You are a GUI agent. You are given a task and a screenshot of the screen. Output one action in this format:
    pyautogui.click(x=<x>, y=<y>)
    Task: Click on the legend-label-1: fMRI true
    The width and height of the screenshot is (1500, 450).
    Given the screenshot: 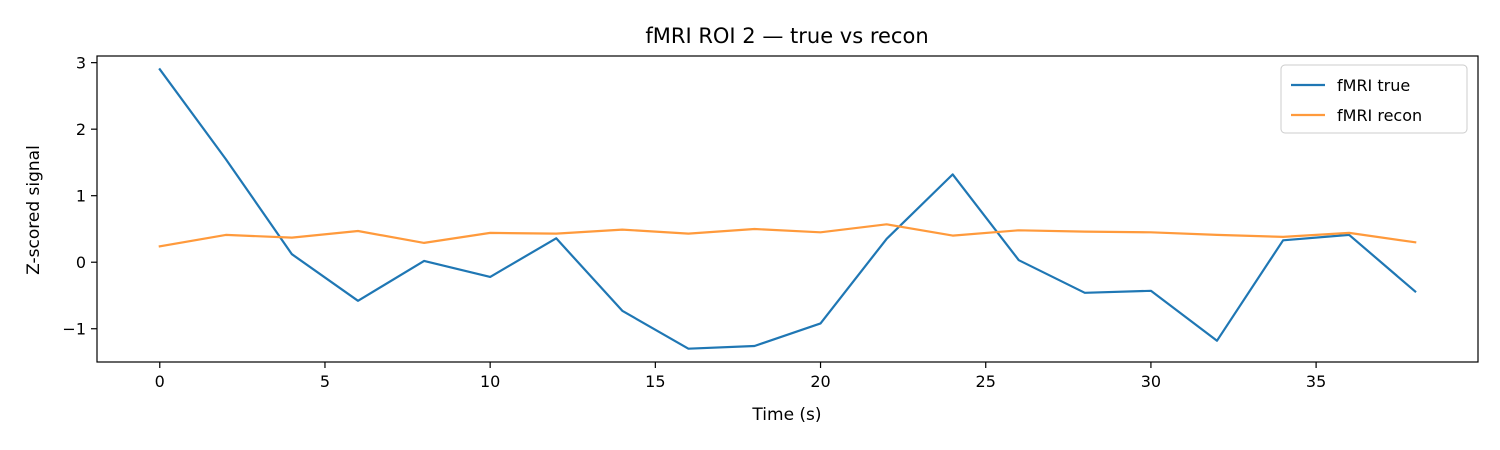 What is the action you would take?
    pyautogui.click(x=1373, y=85)
    